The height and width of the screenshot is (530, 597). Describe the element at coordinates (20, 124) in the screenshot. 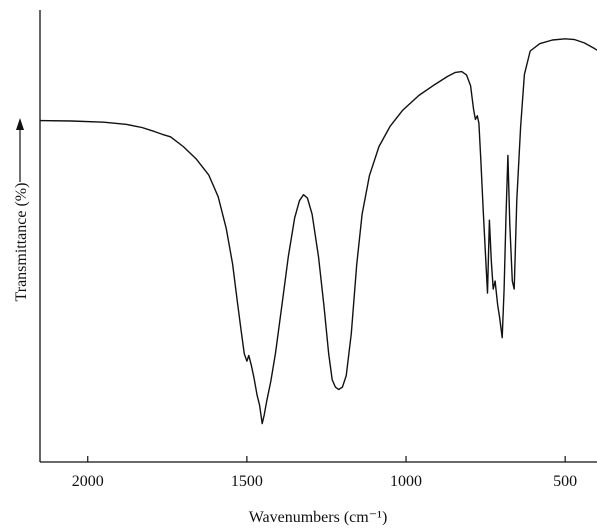

I see `y-axis-arrow-head` at that location.